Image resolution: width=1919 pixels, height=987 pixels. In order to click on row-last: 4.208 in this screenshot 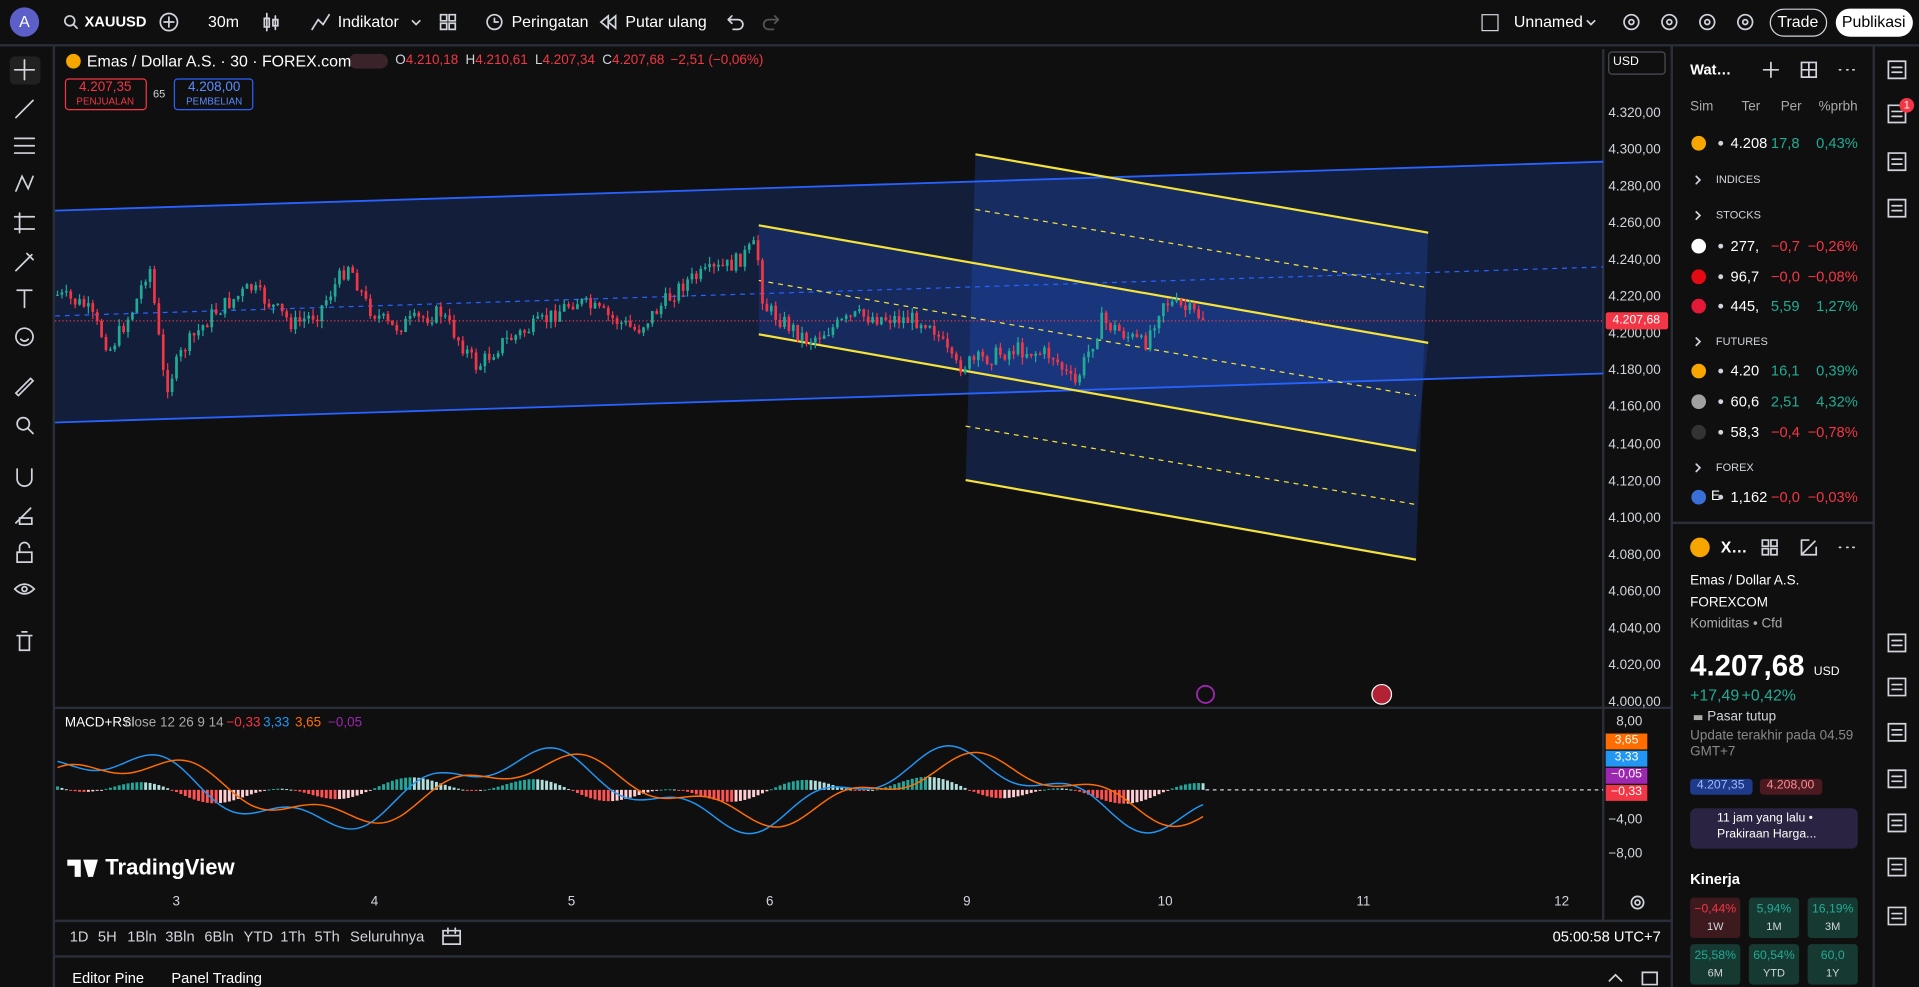, I will do `click(1749, 143)`.